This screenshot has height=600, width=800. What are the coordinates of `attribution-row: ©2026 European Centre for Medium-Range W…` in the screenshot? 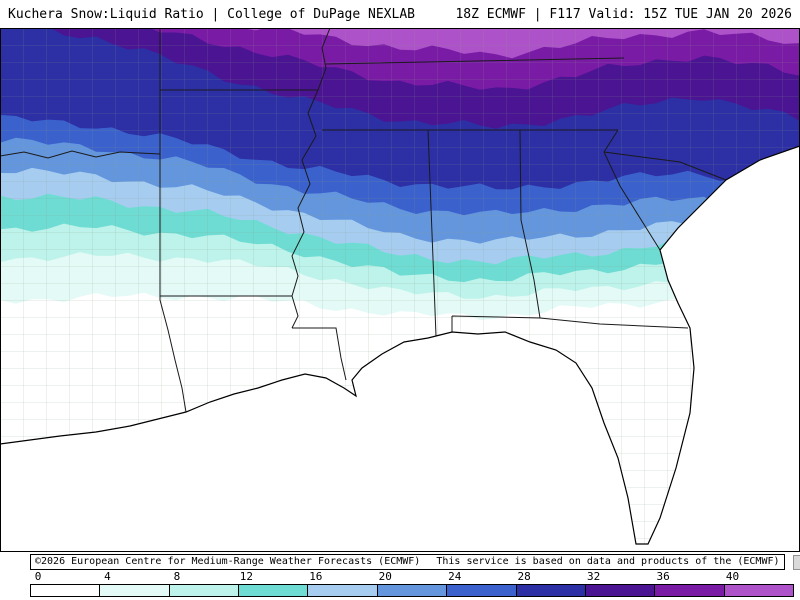 It's located at (415, 562).